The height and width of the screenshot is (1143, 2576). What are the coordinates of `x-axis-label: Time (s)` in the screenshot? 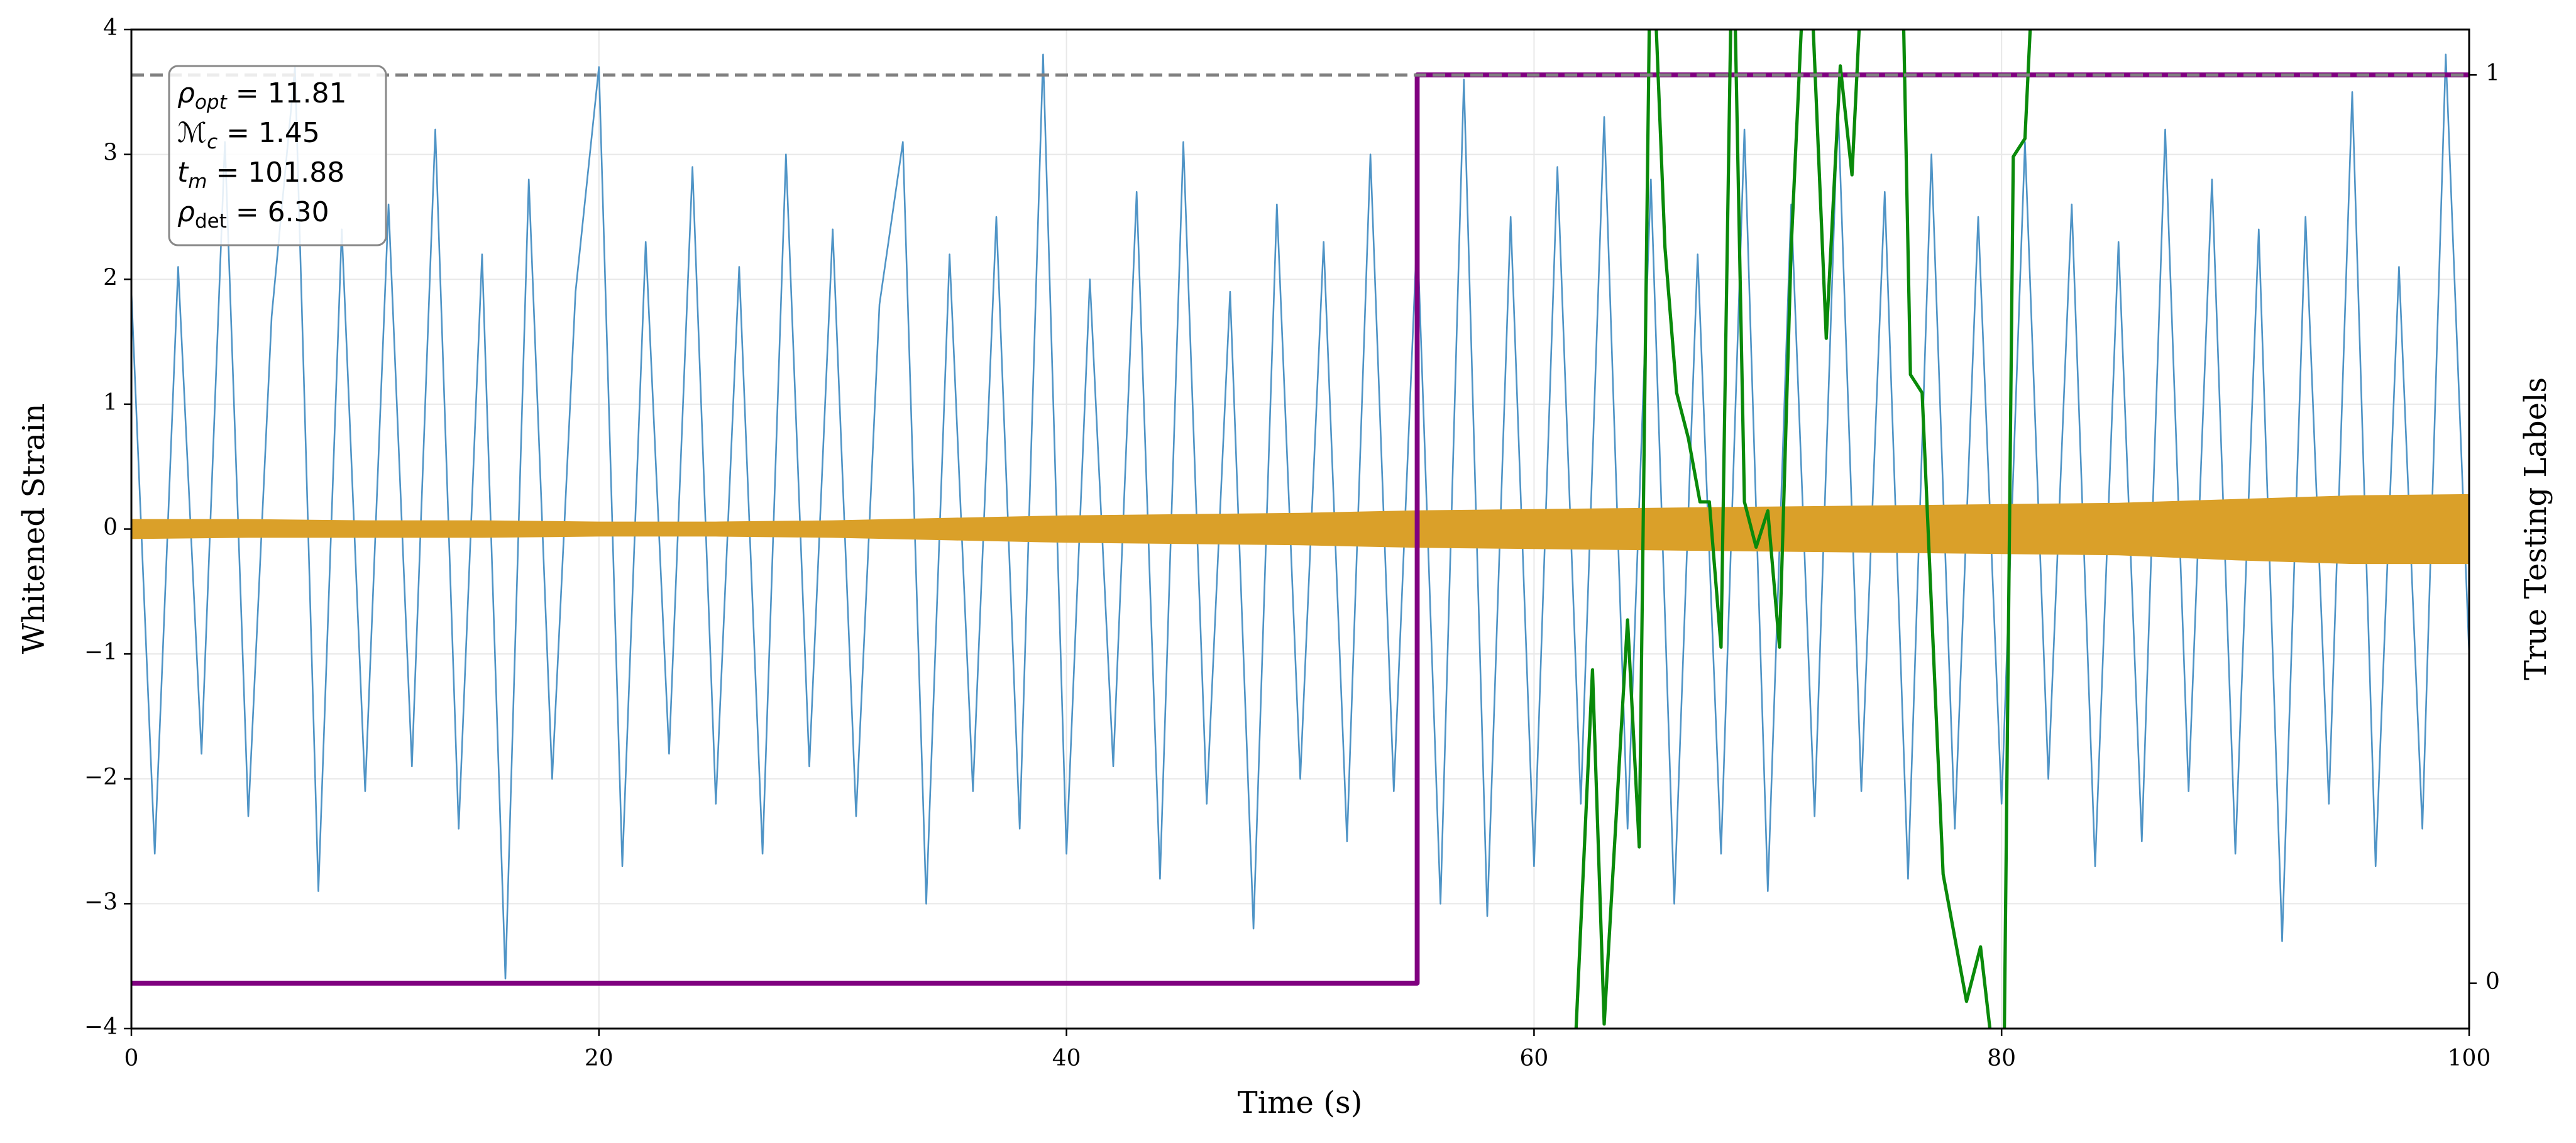 It's located at (1301, 1102).